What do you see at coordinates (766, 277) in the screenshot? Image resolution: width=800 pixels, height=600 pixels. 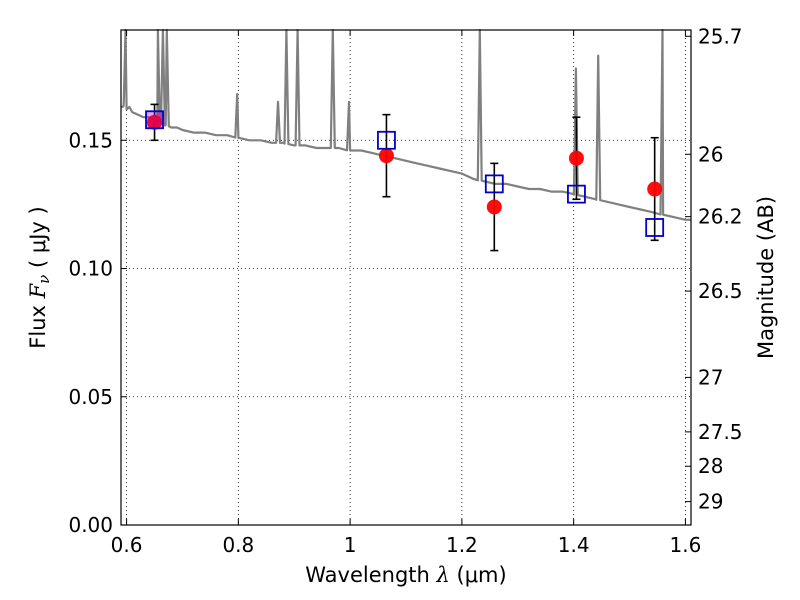 I see `right-axis-label: Magnitude (AB)` at bounding box center [766, 277].